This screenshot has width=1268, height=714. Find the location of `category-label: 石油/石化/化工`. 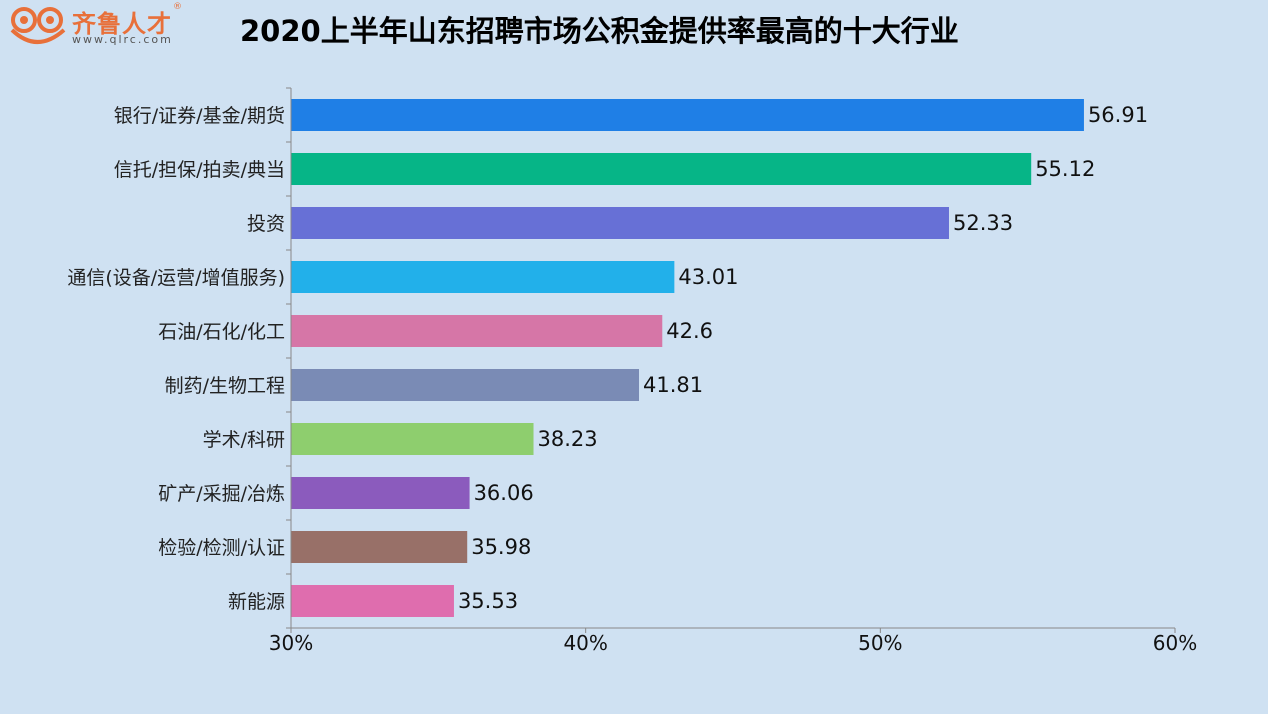

category-label: 石油/石化/化工 is located at coordinates (221, 332).